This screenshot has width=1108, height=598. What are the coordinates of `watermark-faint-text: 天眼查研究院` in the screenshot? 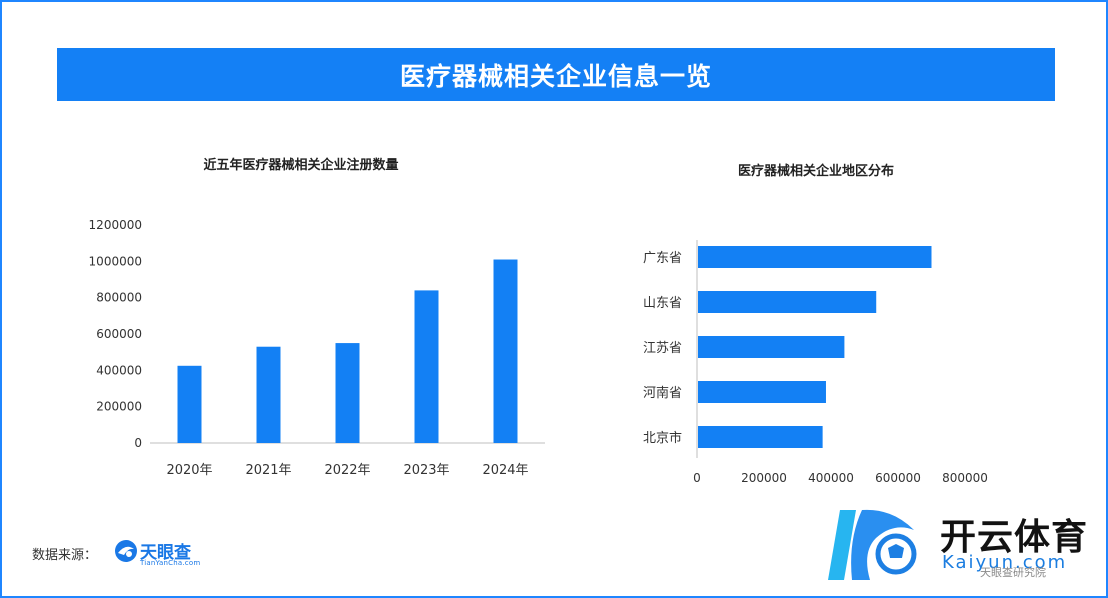 It's located at (1013, 572).